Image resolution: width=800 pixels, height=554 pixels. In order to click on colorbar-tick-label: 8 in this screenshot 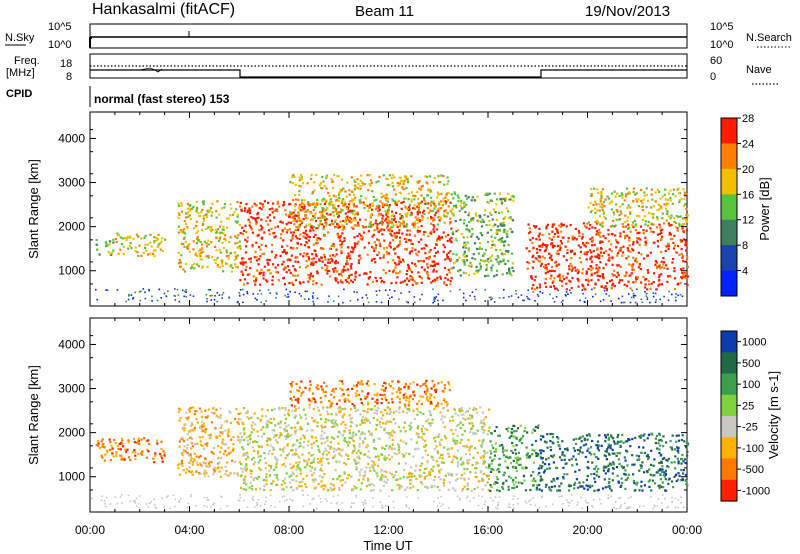, I will do `click(745, 246)`.